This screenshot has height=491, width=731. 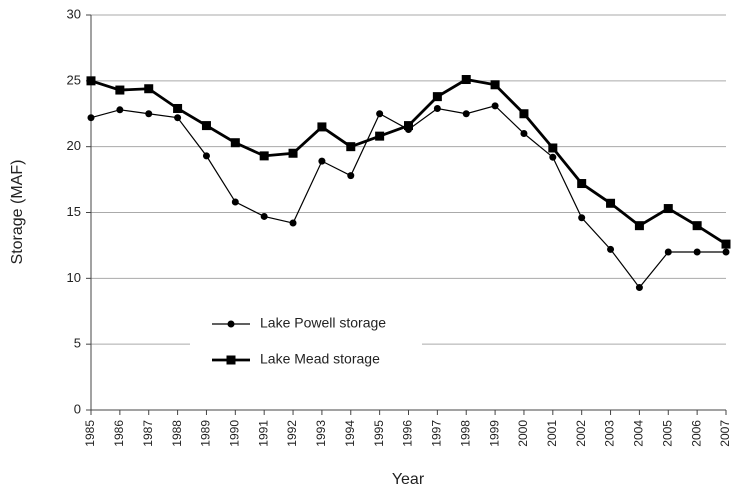 What do you see at coordinates (234, 433) in the screenshot?
I see `x-tick-label: 1990` at bounding box center [234, 433].